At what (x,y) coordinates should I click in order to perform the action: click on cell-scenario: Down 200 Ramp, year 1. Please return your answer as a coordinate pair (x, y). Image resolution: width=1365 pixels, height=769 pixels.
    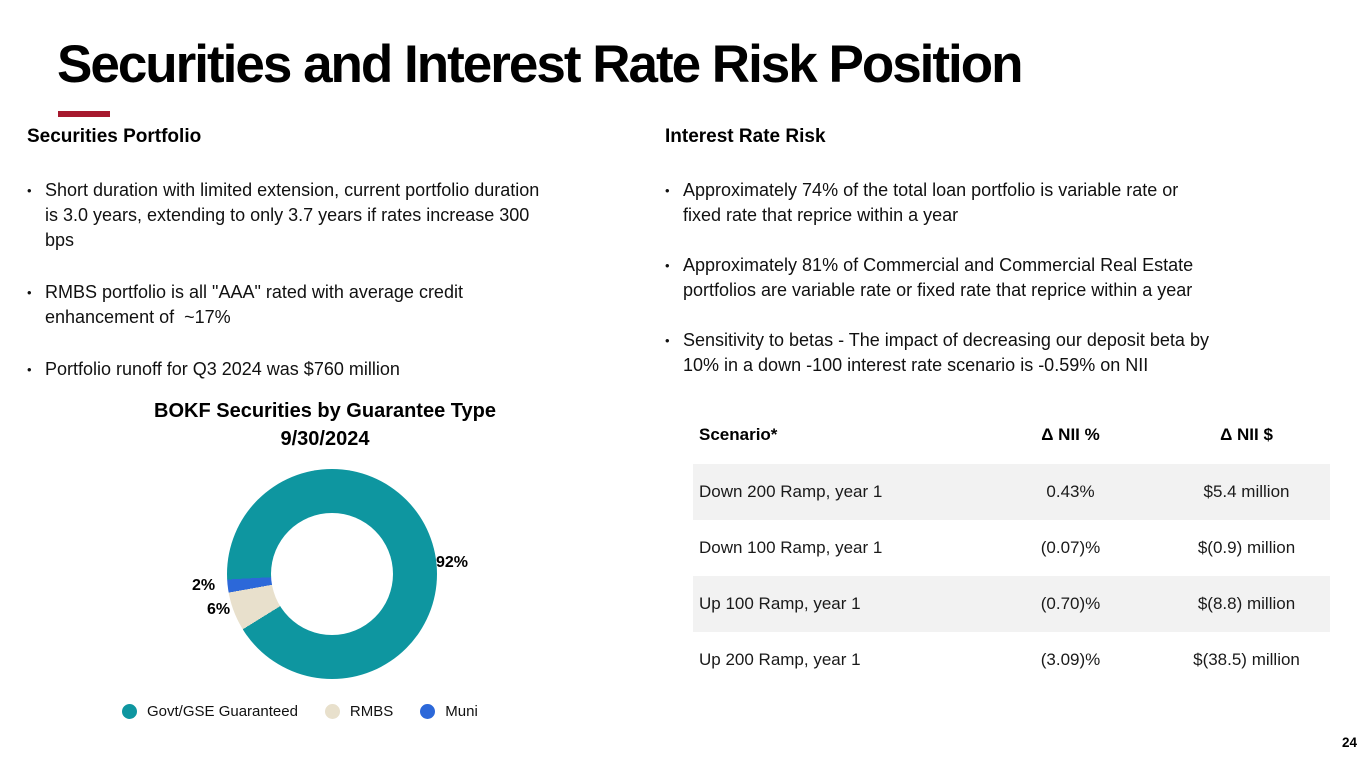
    Looking at the image, I should click on (791, 491).